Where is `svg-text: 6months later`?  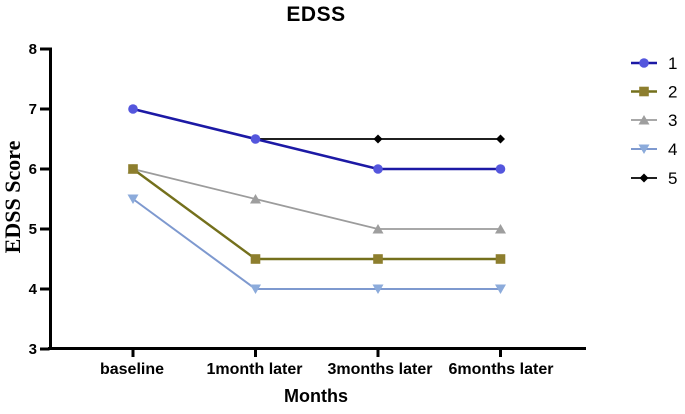 svg-text: 6months later is located at coordinates (501, 369).